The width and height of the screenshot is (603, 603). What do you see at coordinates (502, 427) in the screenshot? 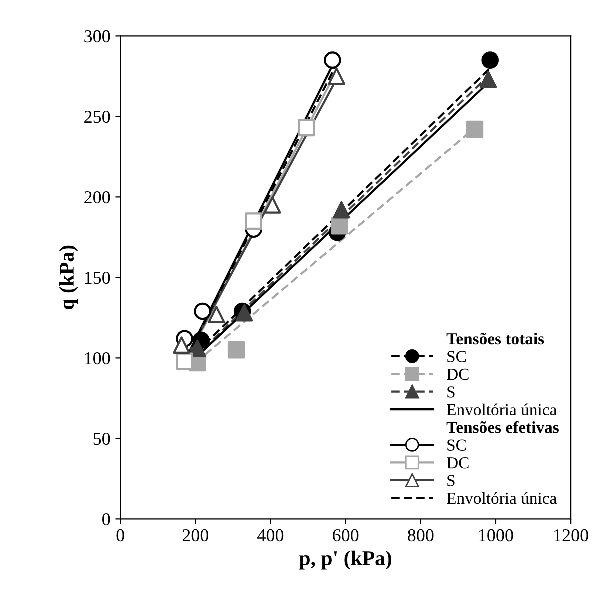
I see `annotation: Tensões efetivas` at bounding box center [502, 427].